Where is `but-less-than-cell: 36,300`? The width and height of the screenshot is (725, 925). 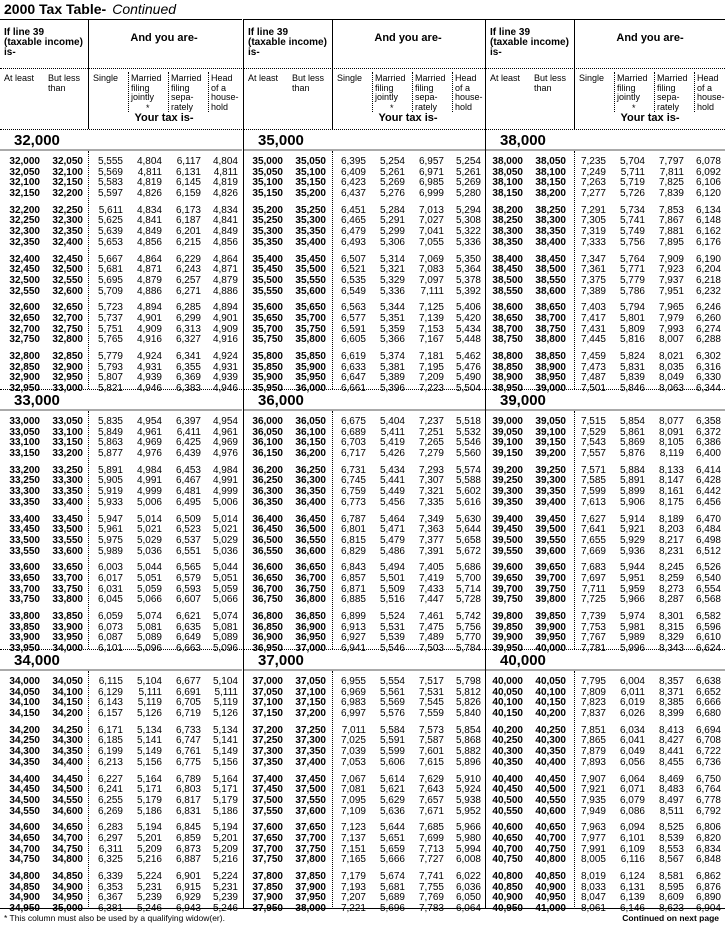 but-less-than-cell: 36,300 is located at coordinates (310, 481).